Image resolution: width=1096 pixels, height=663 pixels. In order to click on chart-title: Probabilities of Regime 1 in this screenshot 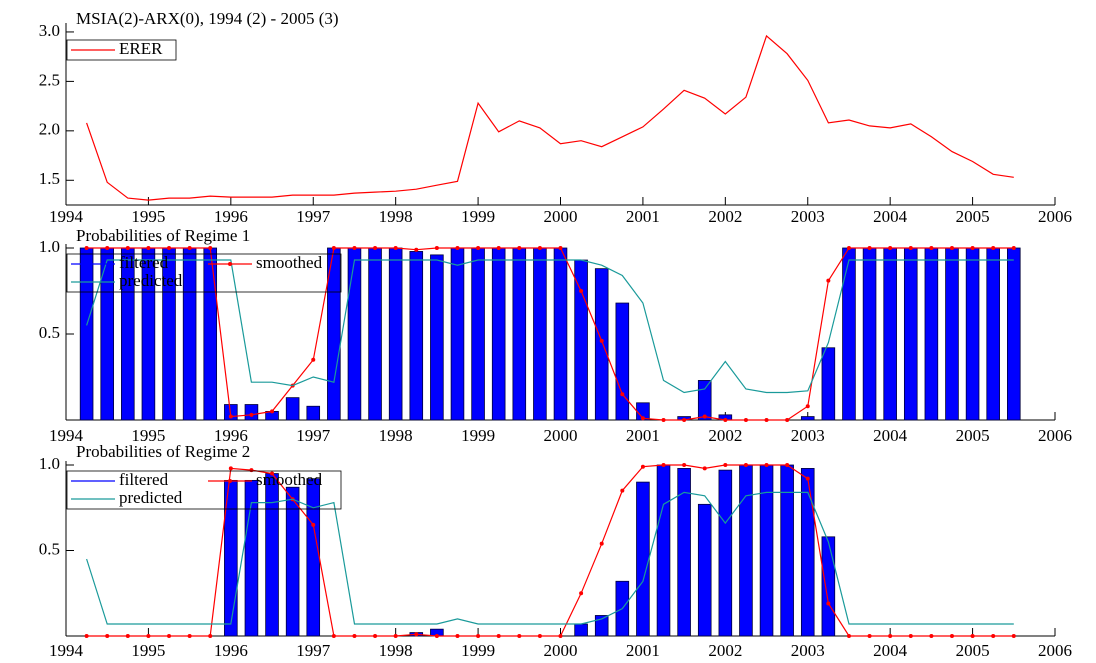, I will do `click(163, 235)`.